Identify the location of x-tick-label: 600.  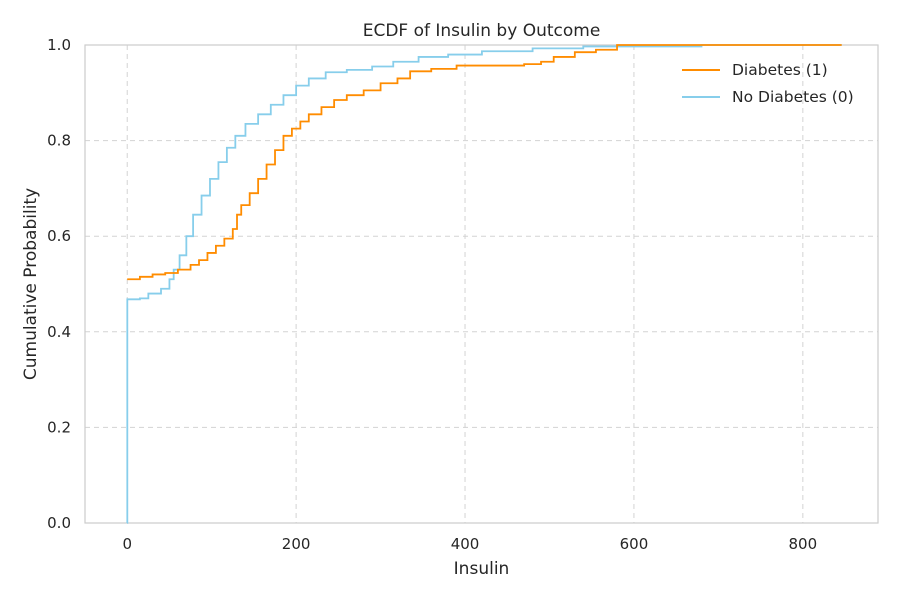
(634, 544).